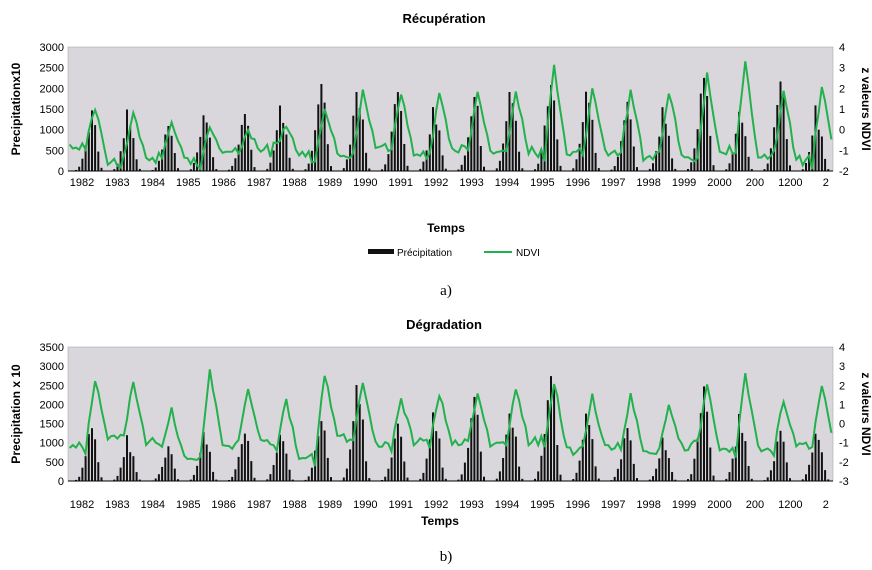 The height and width of the screenshot is (570, 872). I want to click on caption-b: b), so click(446, 557).